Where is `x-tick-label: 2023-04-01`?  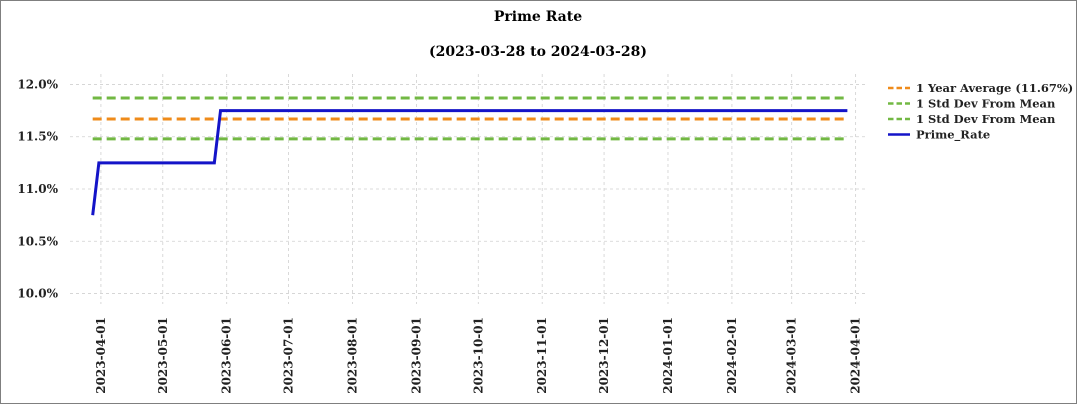
x-tick-label: 2023-04-01 is located at coordinates (101, 355).